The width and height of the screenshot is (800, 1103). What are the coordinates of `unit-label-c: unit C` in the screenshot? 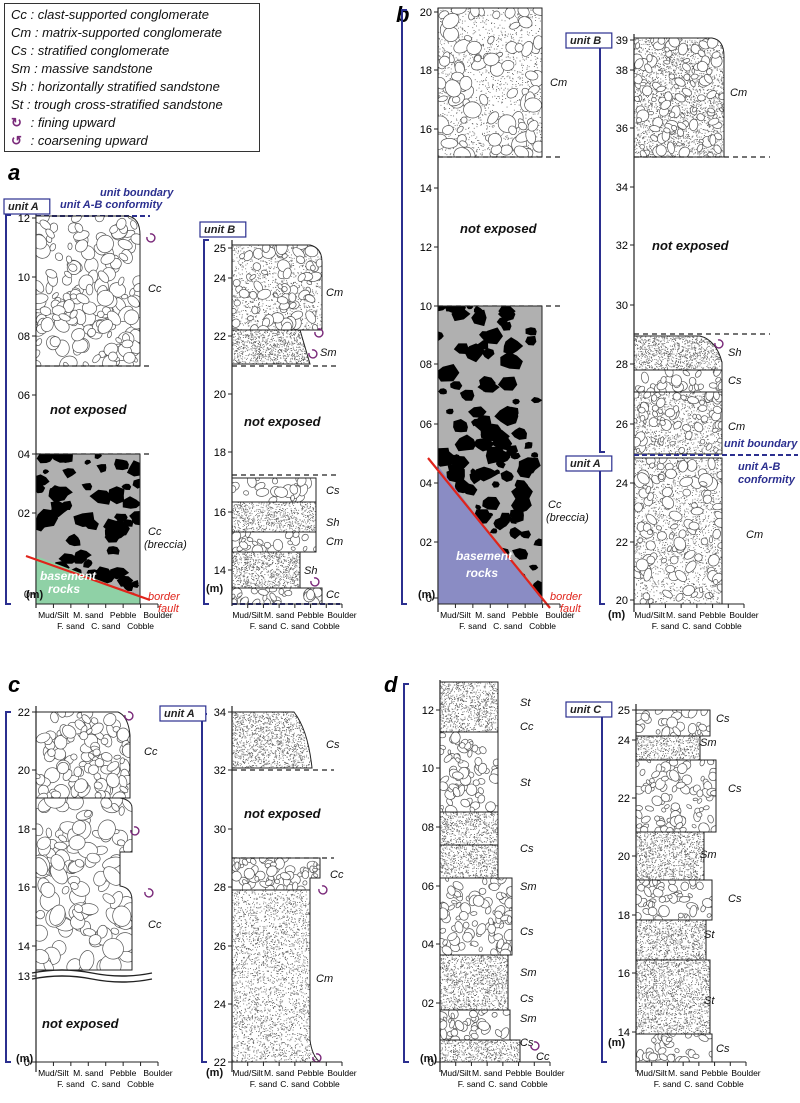 It's located at (589, 709).